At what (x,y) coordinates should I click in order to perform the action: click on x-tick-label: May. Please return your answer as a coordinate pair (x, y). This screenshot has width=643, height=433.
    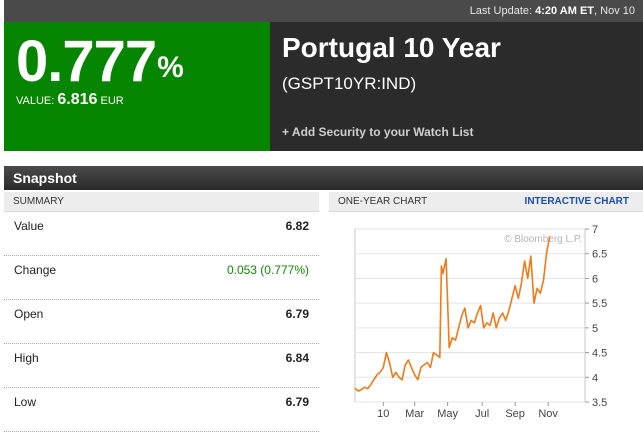
    Looking at the image, I should click on (447, 414).